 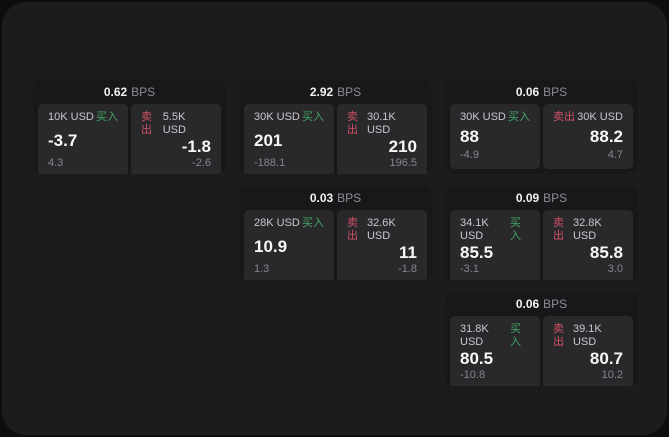 I want to click on sell-price: 80.7, so click(x=606, y=358).